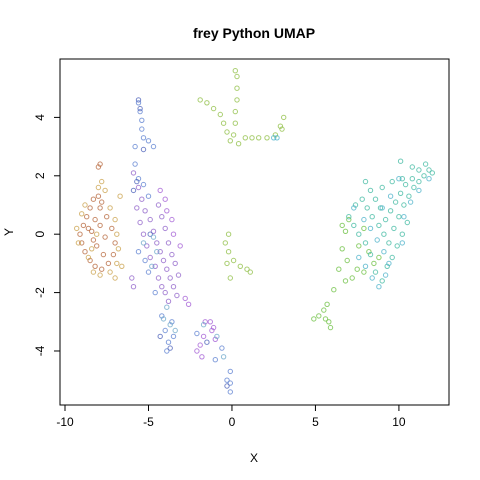 The width and height of the screenshot is (480, 480). What do you see at coordinates (40, 350) in the screenshot?
I see `y-tick-label: -4` at bounding box center [40, 350].